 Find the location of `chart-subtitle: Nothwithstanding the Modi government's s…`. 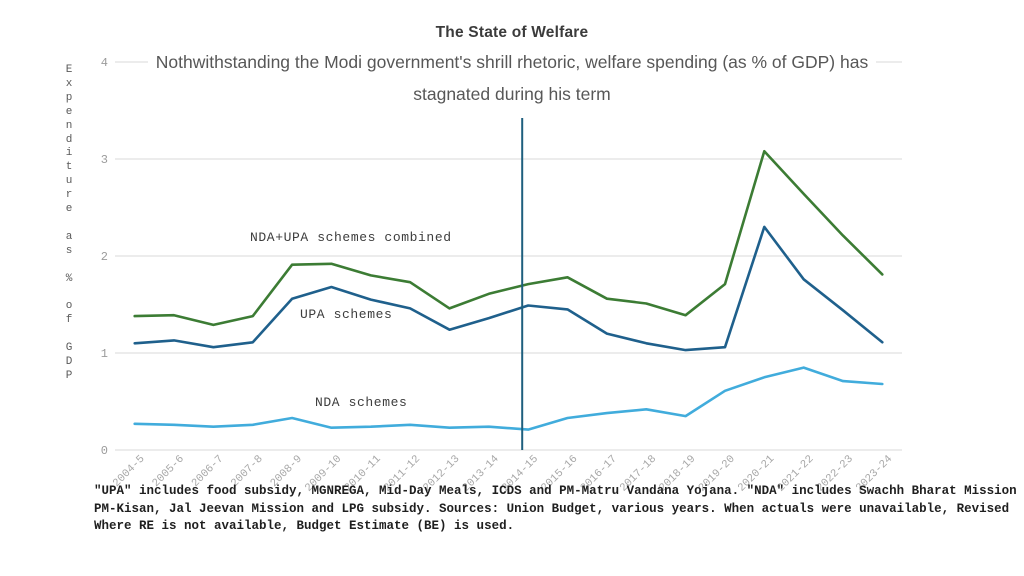

chart-subtitle: Nothwithstanding the Modi government's s… is located at coordinates (512, 79).